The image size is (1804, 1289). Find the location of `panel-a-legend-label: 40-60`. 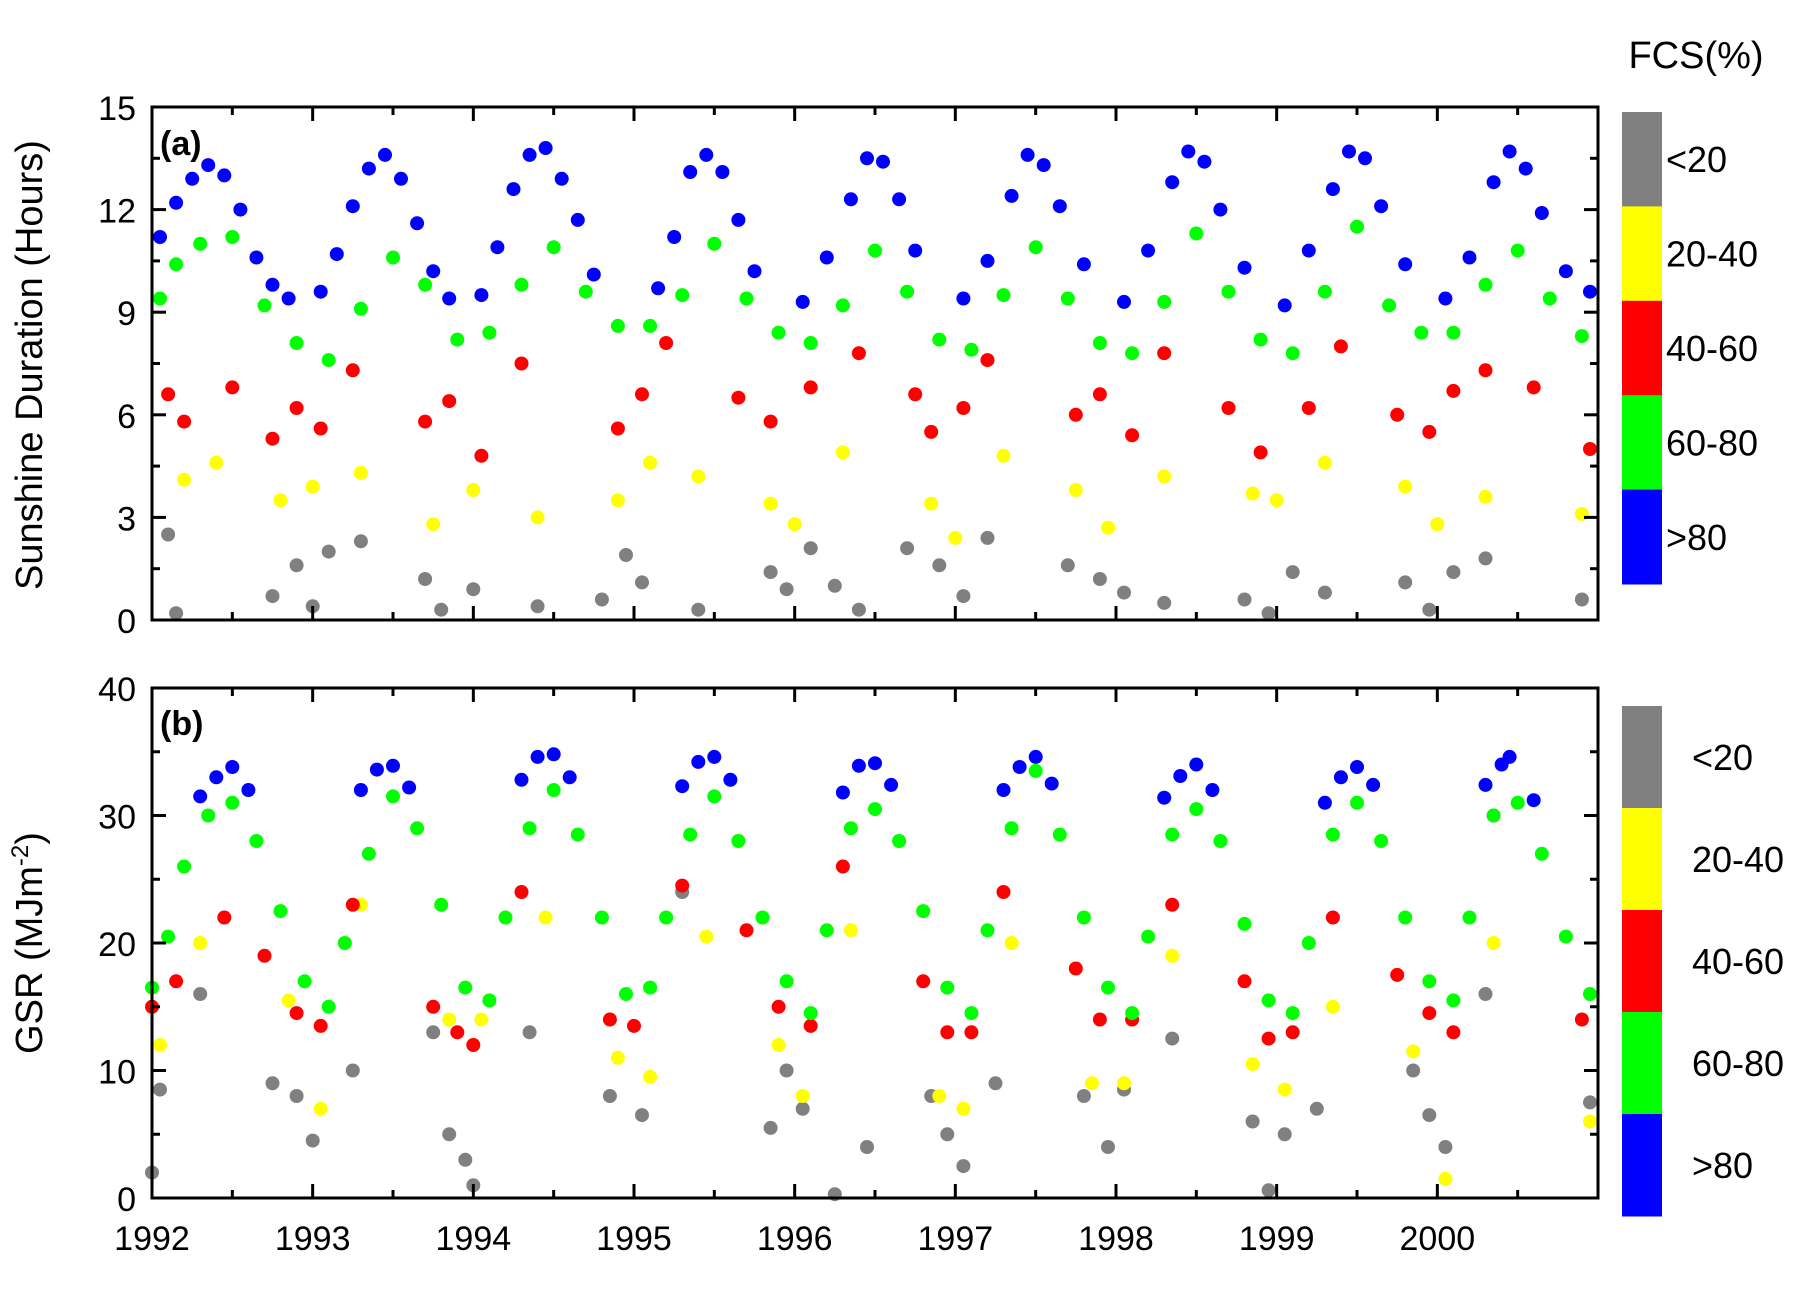

panel-a-legend-label: 40-60 is located at coordinates (1712, 348).